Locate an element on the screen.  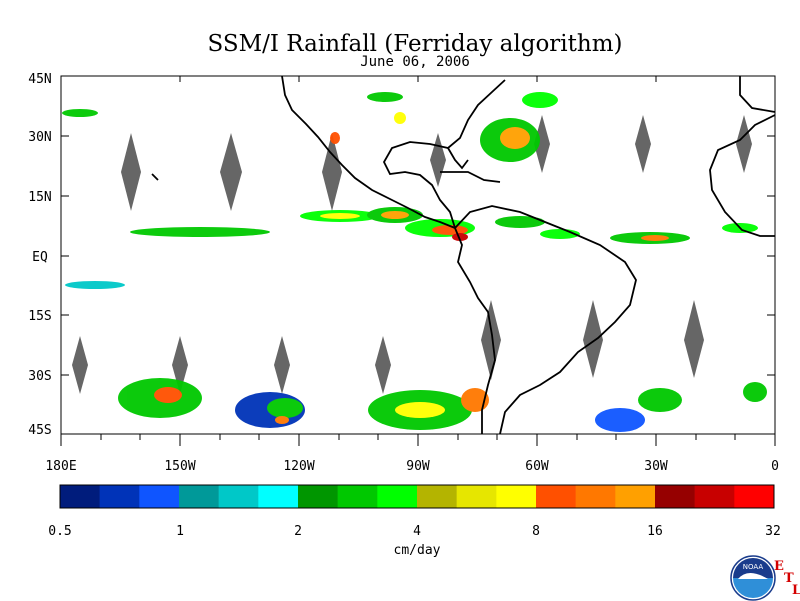
etl-letter-e: E is located at coordinates (779, 566).